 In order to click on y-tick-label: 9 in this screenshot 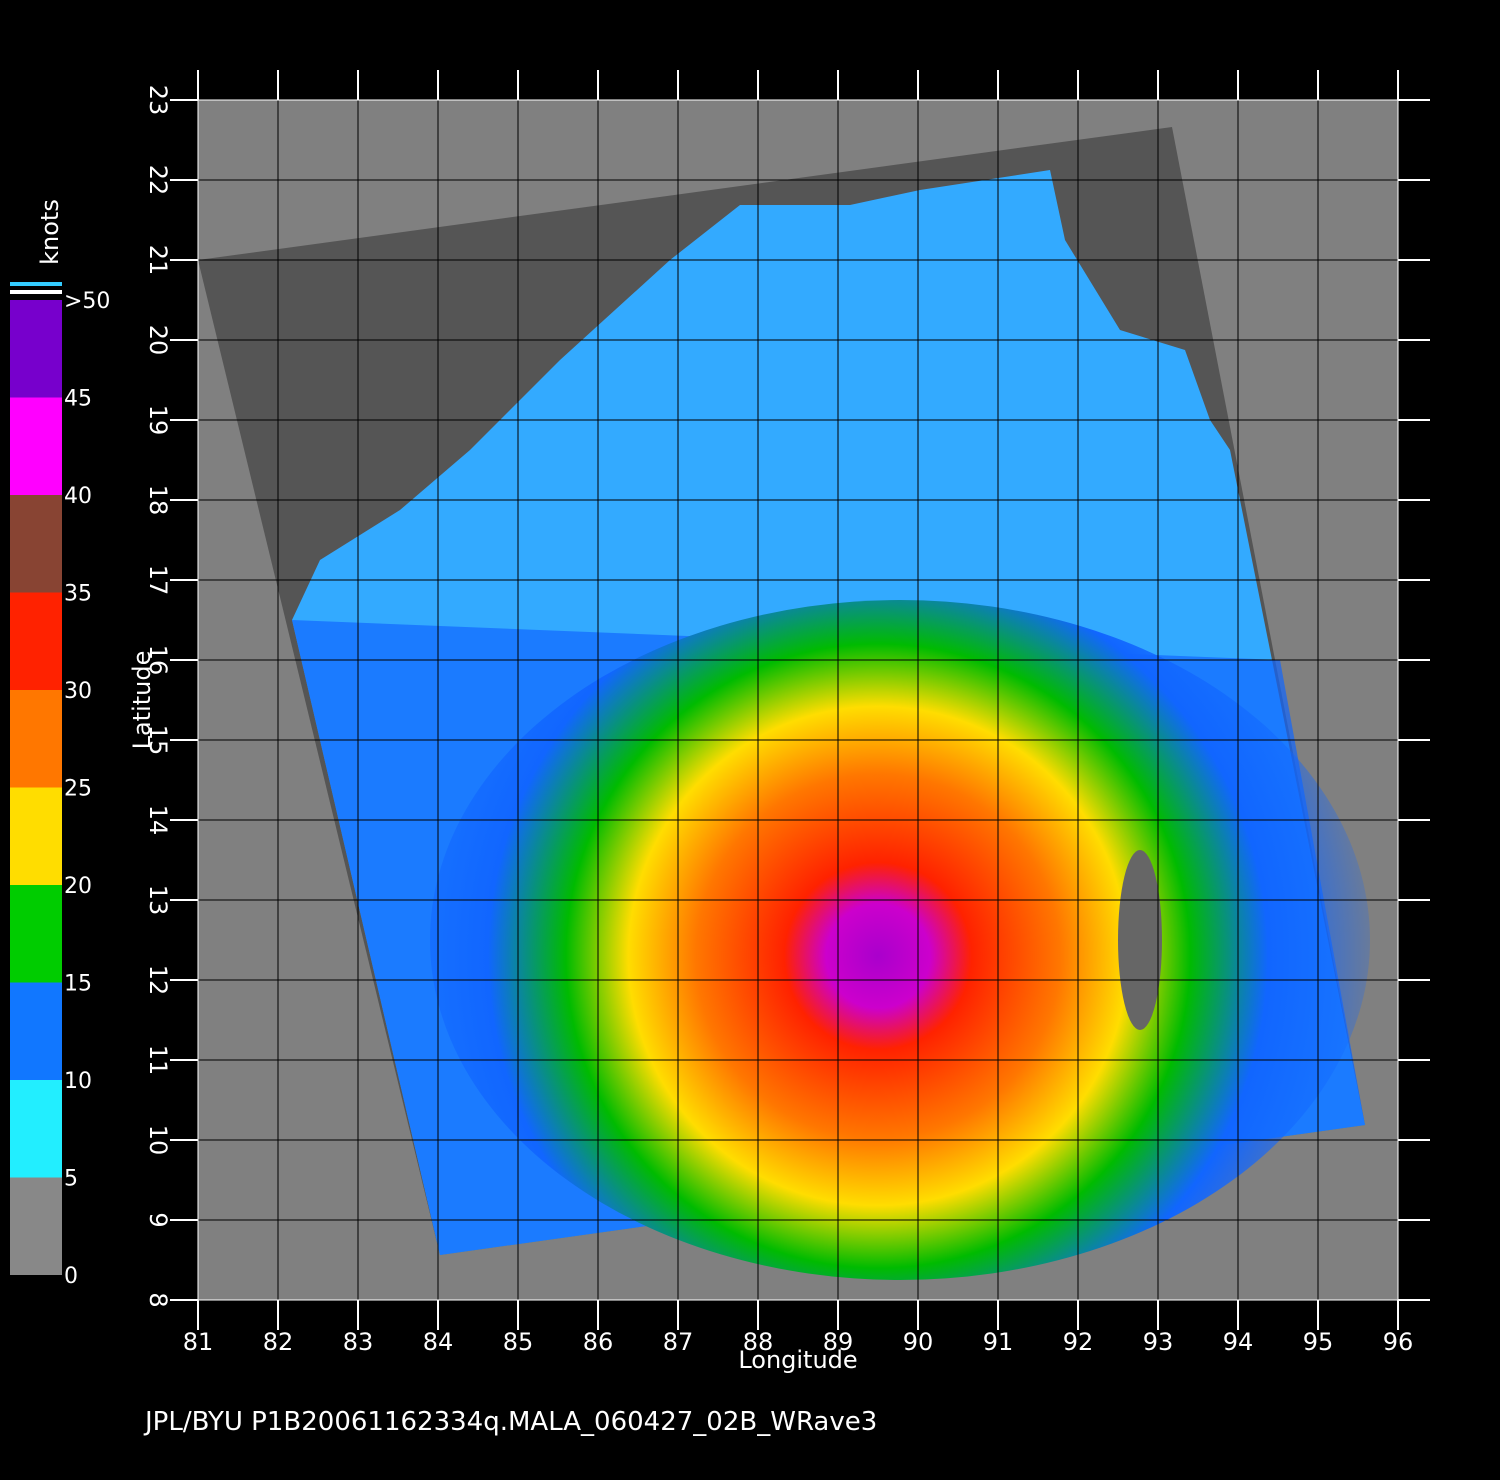, I will do `click(158, 1219)`.